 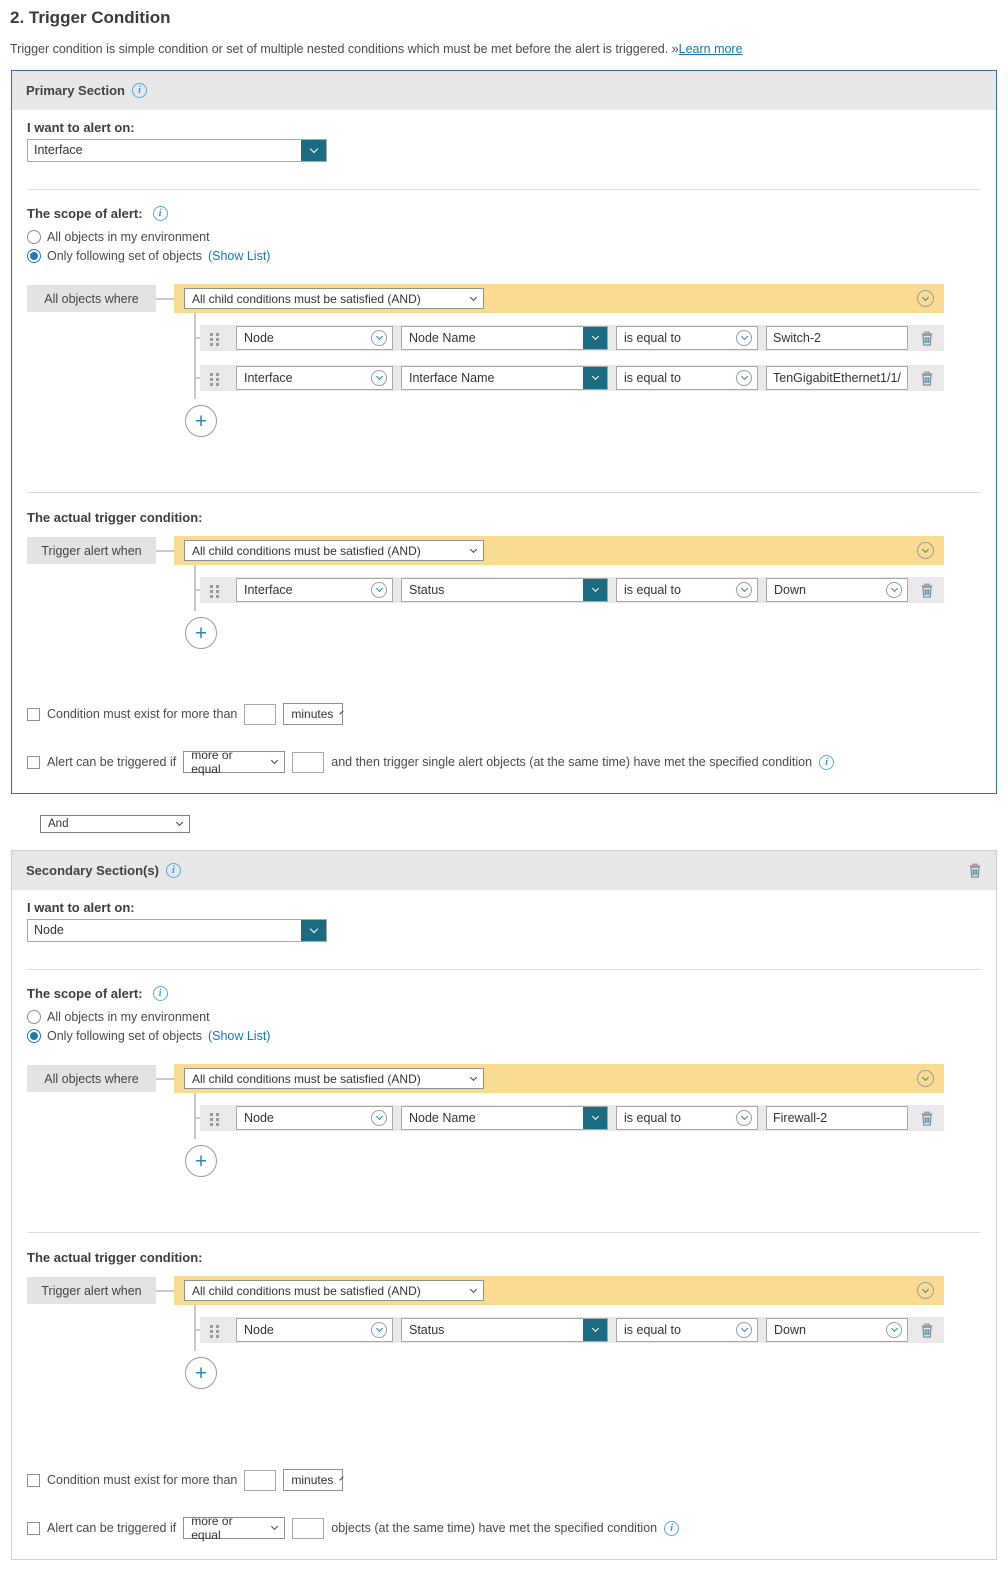 I want to click on duration-unit-value: minutes, so click(x=312, y=1480).